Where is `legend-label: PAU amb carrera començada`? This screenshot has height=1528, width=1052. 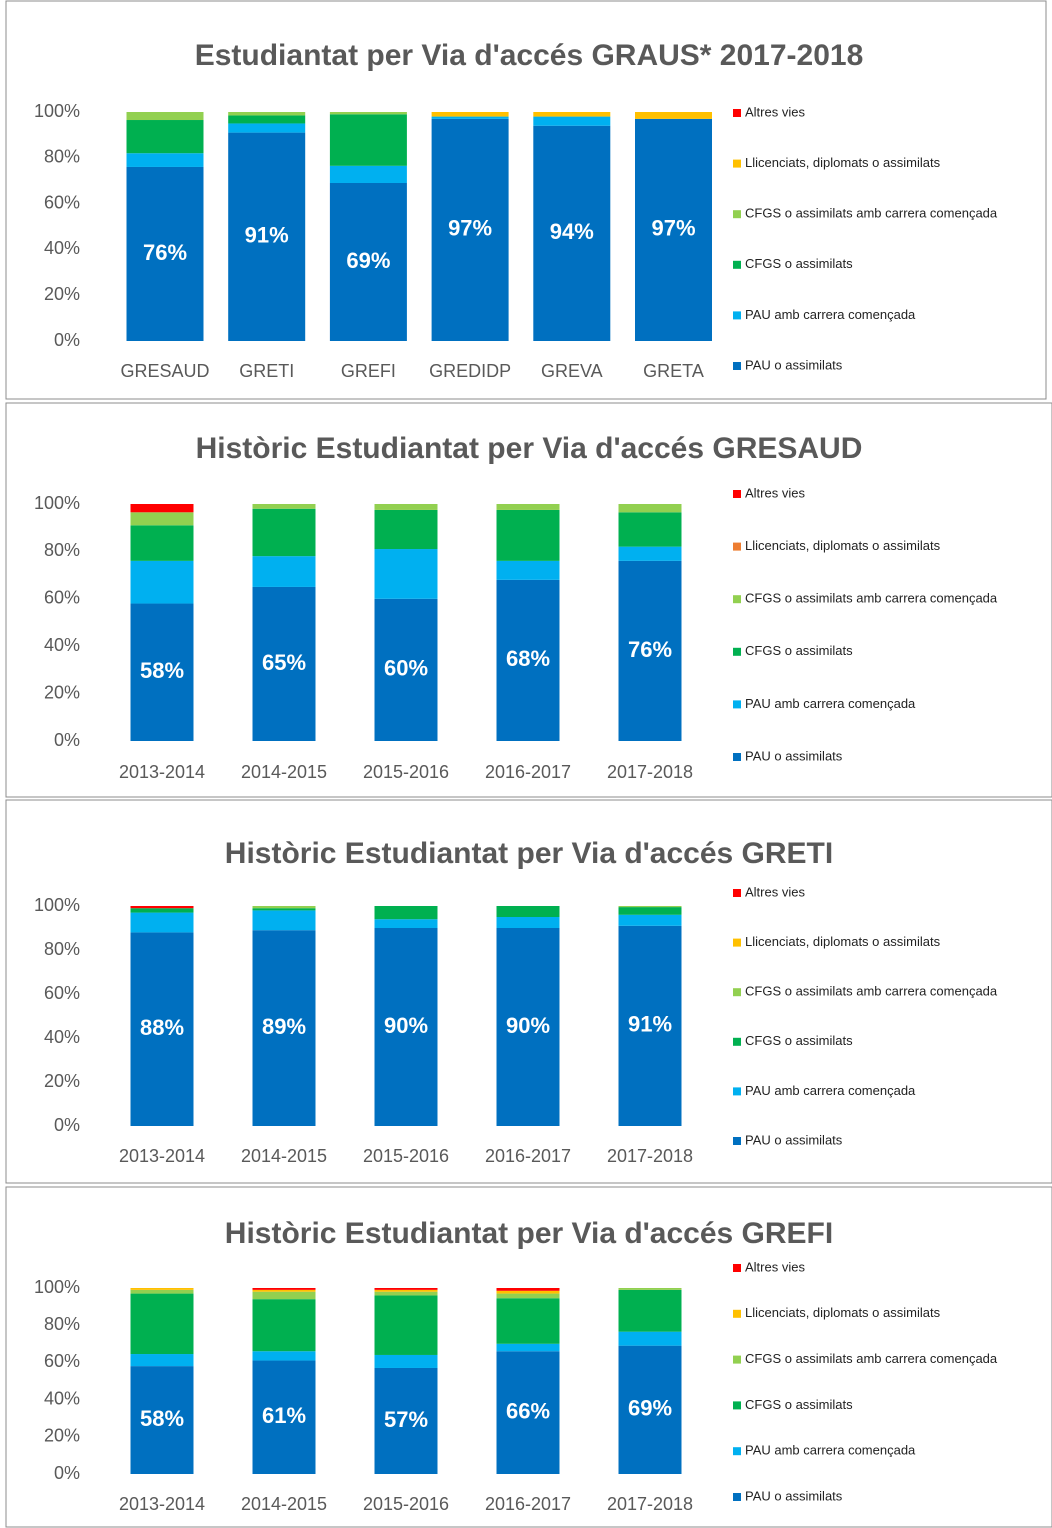 legend-label: PAU amb carrera començada is located at coordinates (830, 314).